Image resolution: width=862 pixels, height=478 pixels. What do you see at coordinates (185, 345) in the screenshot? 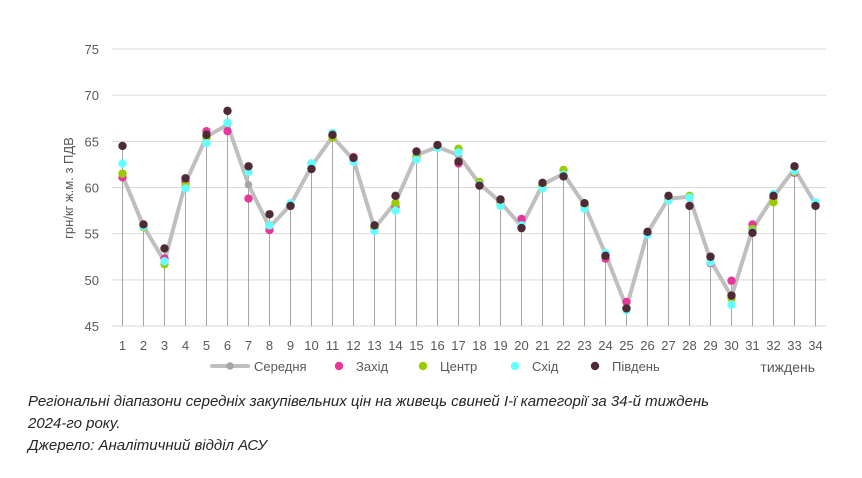
I see `x-tick-label: 4` at bounding box center [185, 345].